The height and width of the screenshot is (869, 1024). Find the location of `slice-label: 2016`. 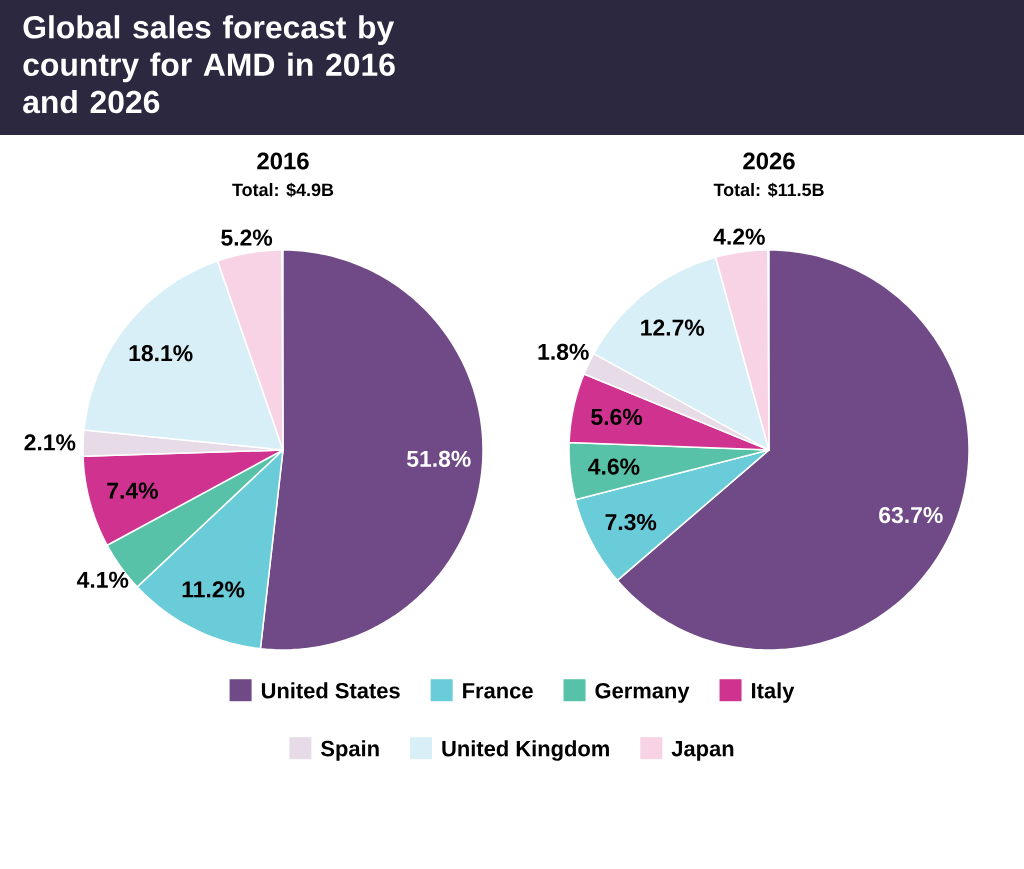

slice-label: 2016 is located at coordinates (283, 161).